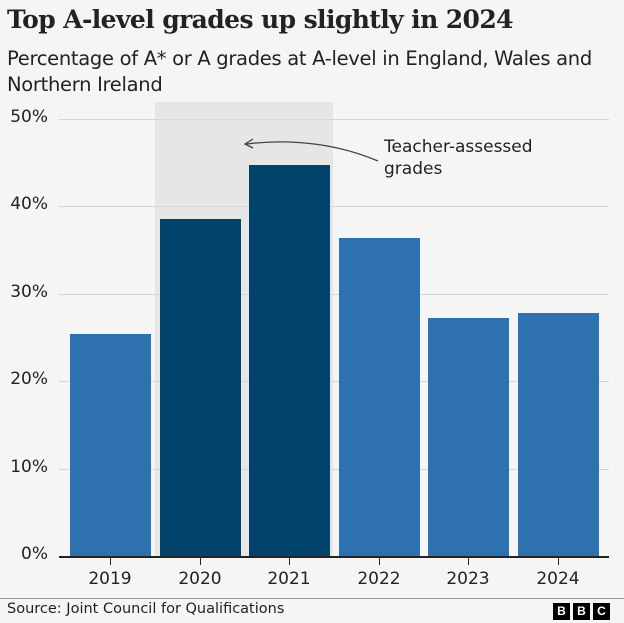 The height and width of the screenshot is (623, 624). What do you see at coordinates (146, 609) in the screenshot?
I see `source-note: Source: Joint Council for Qualifications` at bounding box center [146, 609].